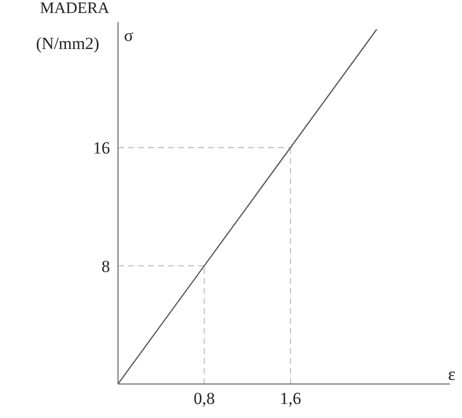 This screenshot has width=462, height=418. What do you see at coordinates (101, 148) in the screenshot?
I see `y-tick-label: 16` at bounding box center [101, 148].